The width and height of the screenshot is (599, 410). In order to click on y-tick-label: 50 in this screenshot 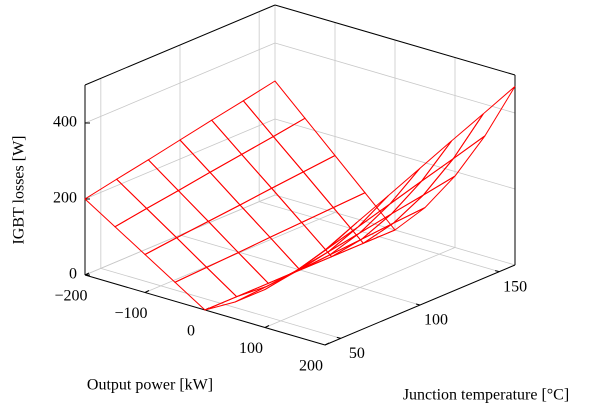, I will do `click(357, 353)`.